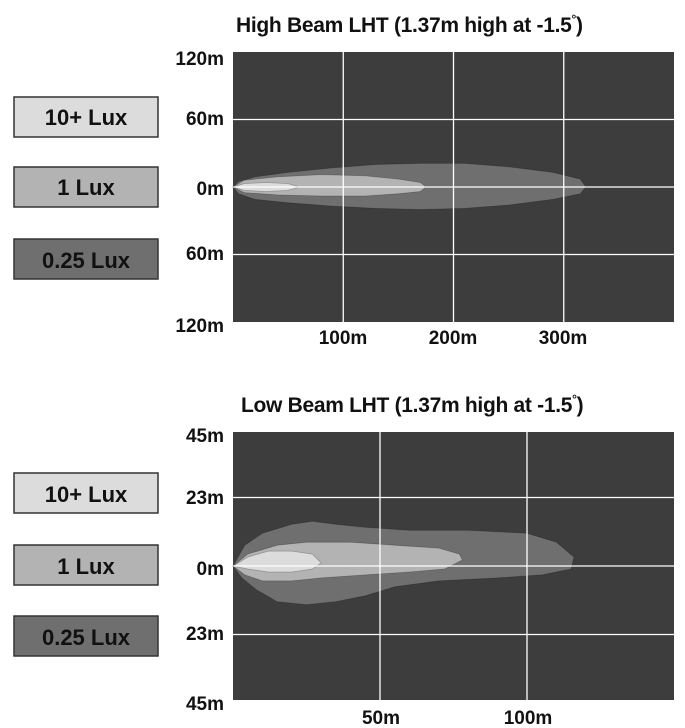 This screenshot has height=728, width=685. I want to click on low-beam-legend: 10+ Lux 1 Lux 0.25 Lux, so click(86, 564).